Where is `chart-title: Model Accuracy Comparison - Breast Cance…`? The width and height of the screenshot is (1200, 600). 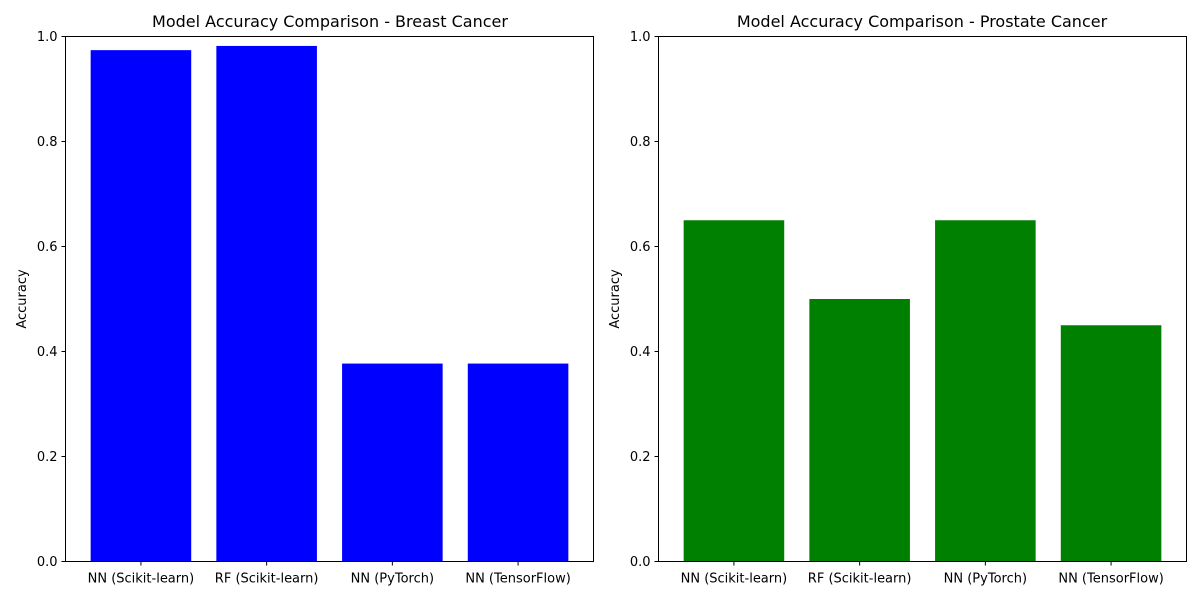
chart-title: Model Accuracy Comparison - Breast Cance… is located at coordinates (330, 21).